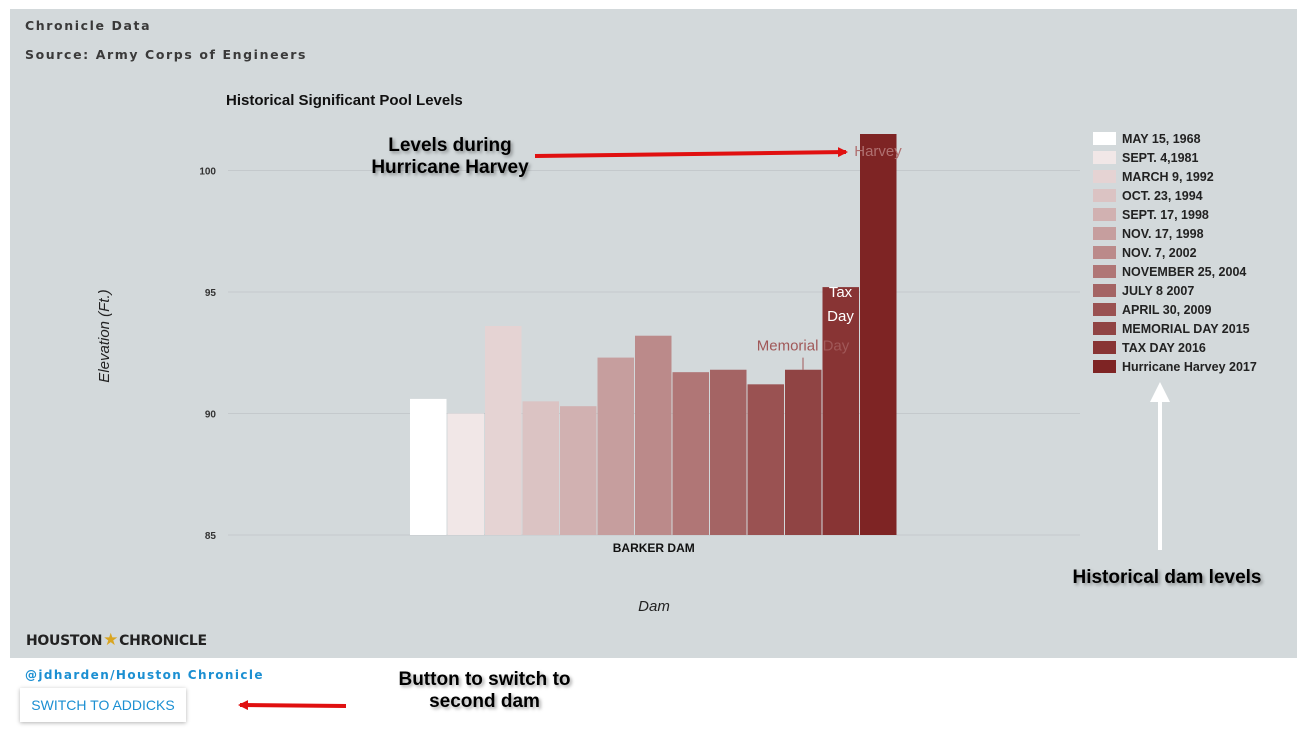 The image size is (1310, 739). I want to click on callout-harvey-levels: Levels during Hurricane Harvey, so click(450, 156).